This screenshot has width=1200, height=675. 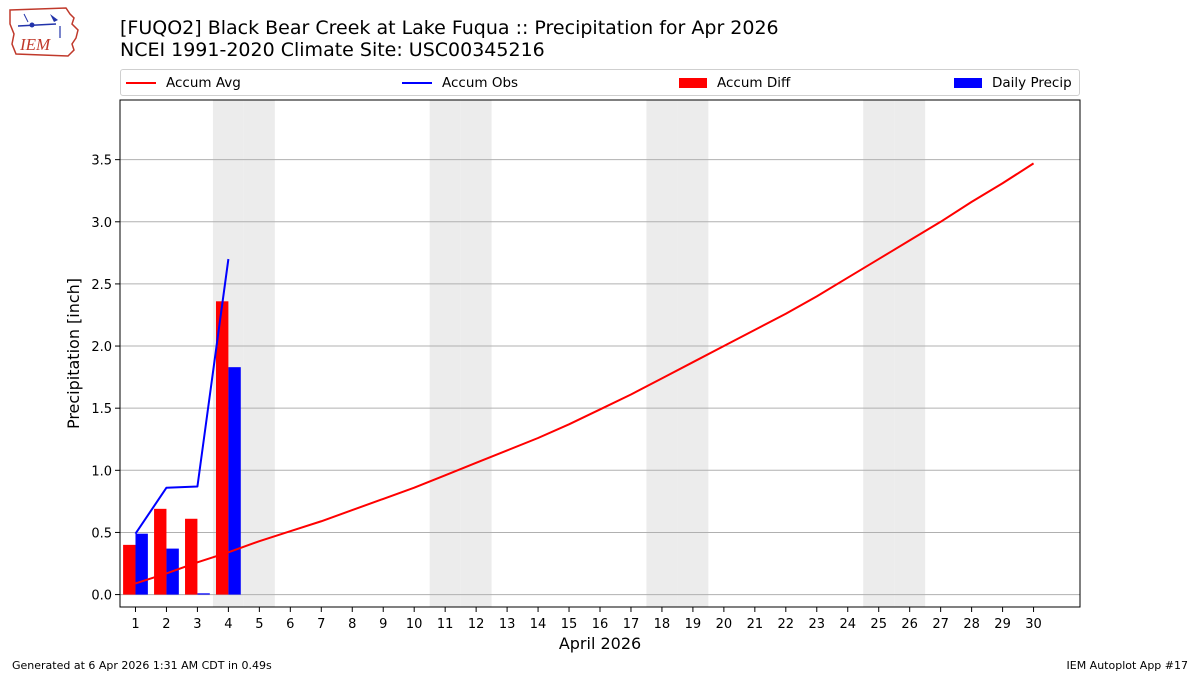 What do you see at coordinates (101, 409) in the screenshot?
I see `y-tick-label: 1.5` at bounding box center [101, 409].